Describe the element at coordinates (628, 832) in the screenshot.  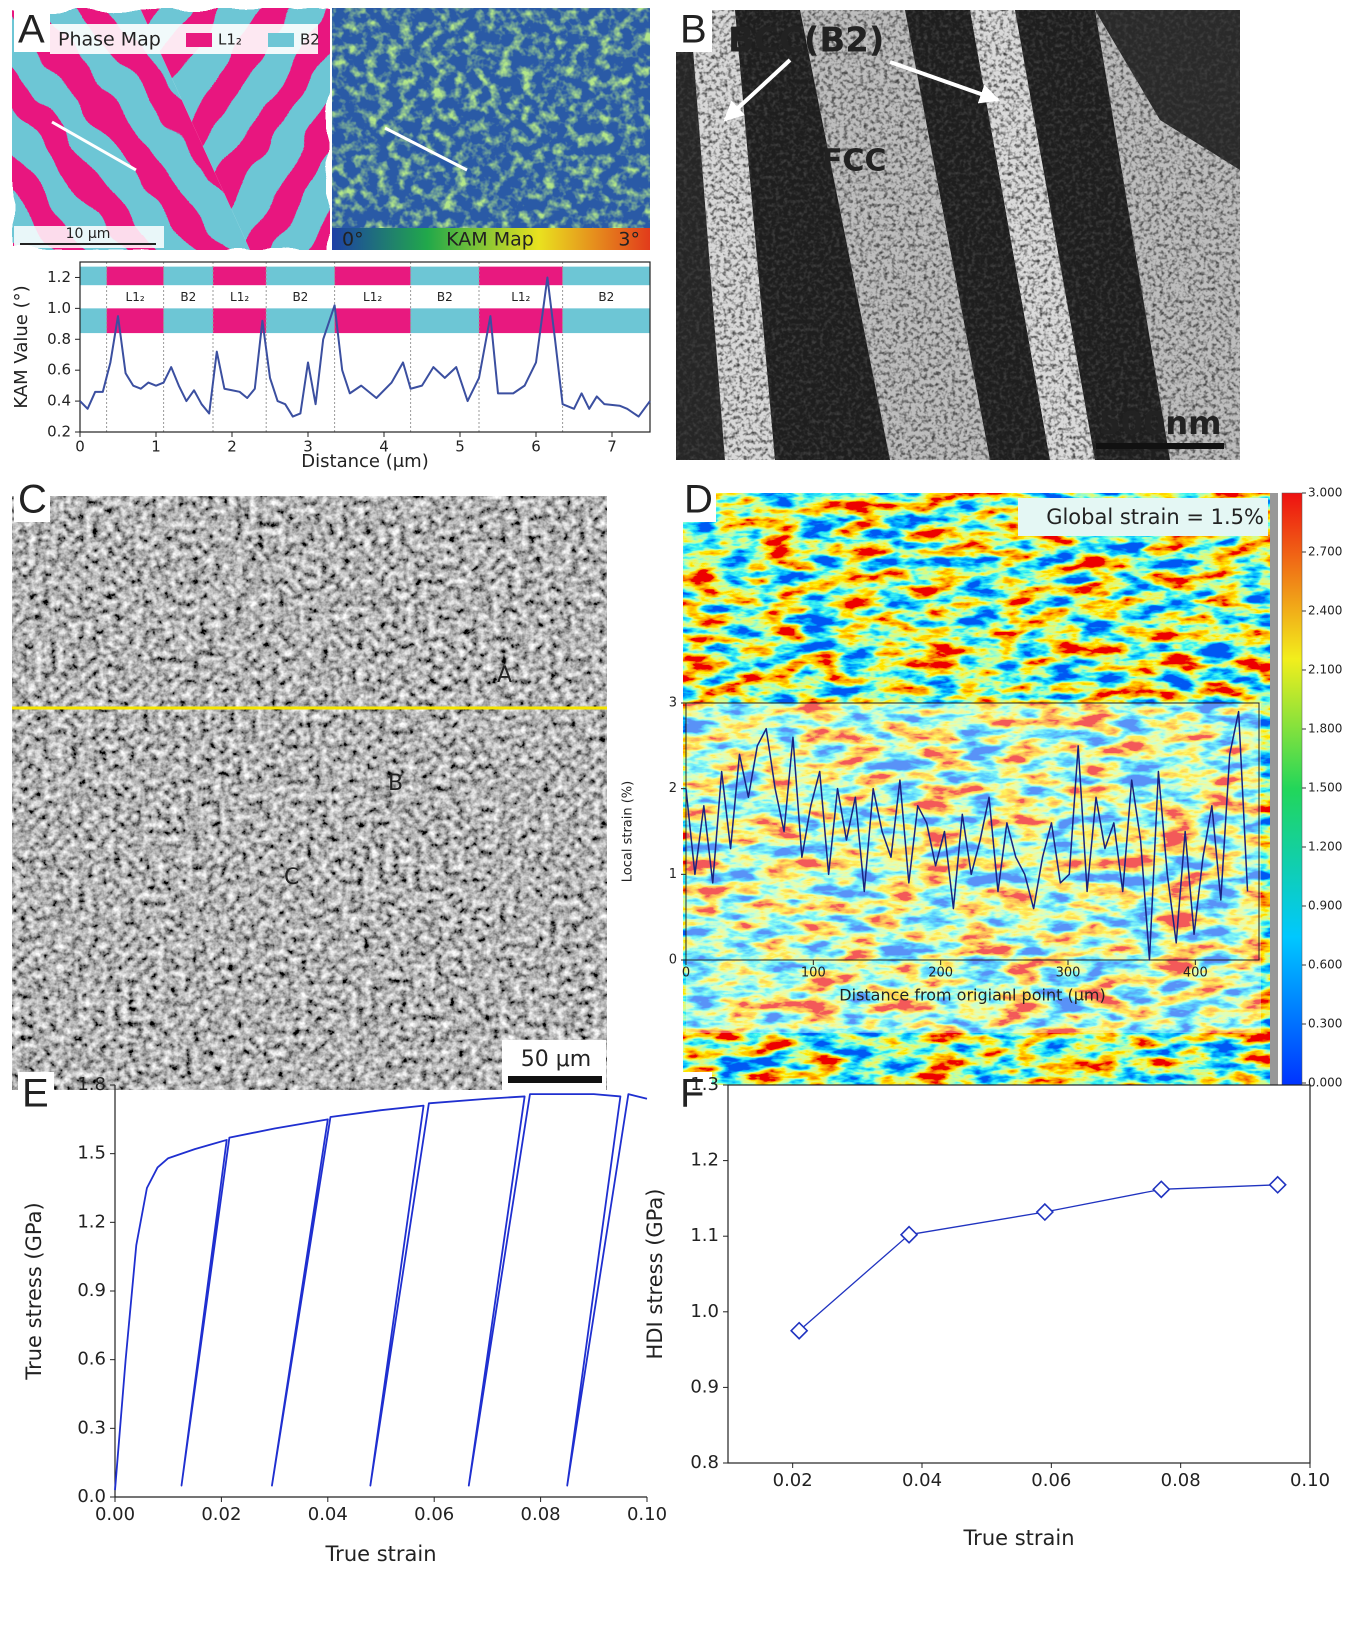
I see `y-axis-label: Local strain (%)` at that location.